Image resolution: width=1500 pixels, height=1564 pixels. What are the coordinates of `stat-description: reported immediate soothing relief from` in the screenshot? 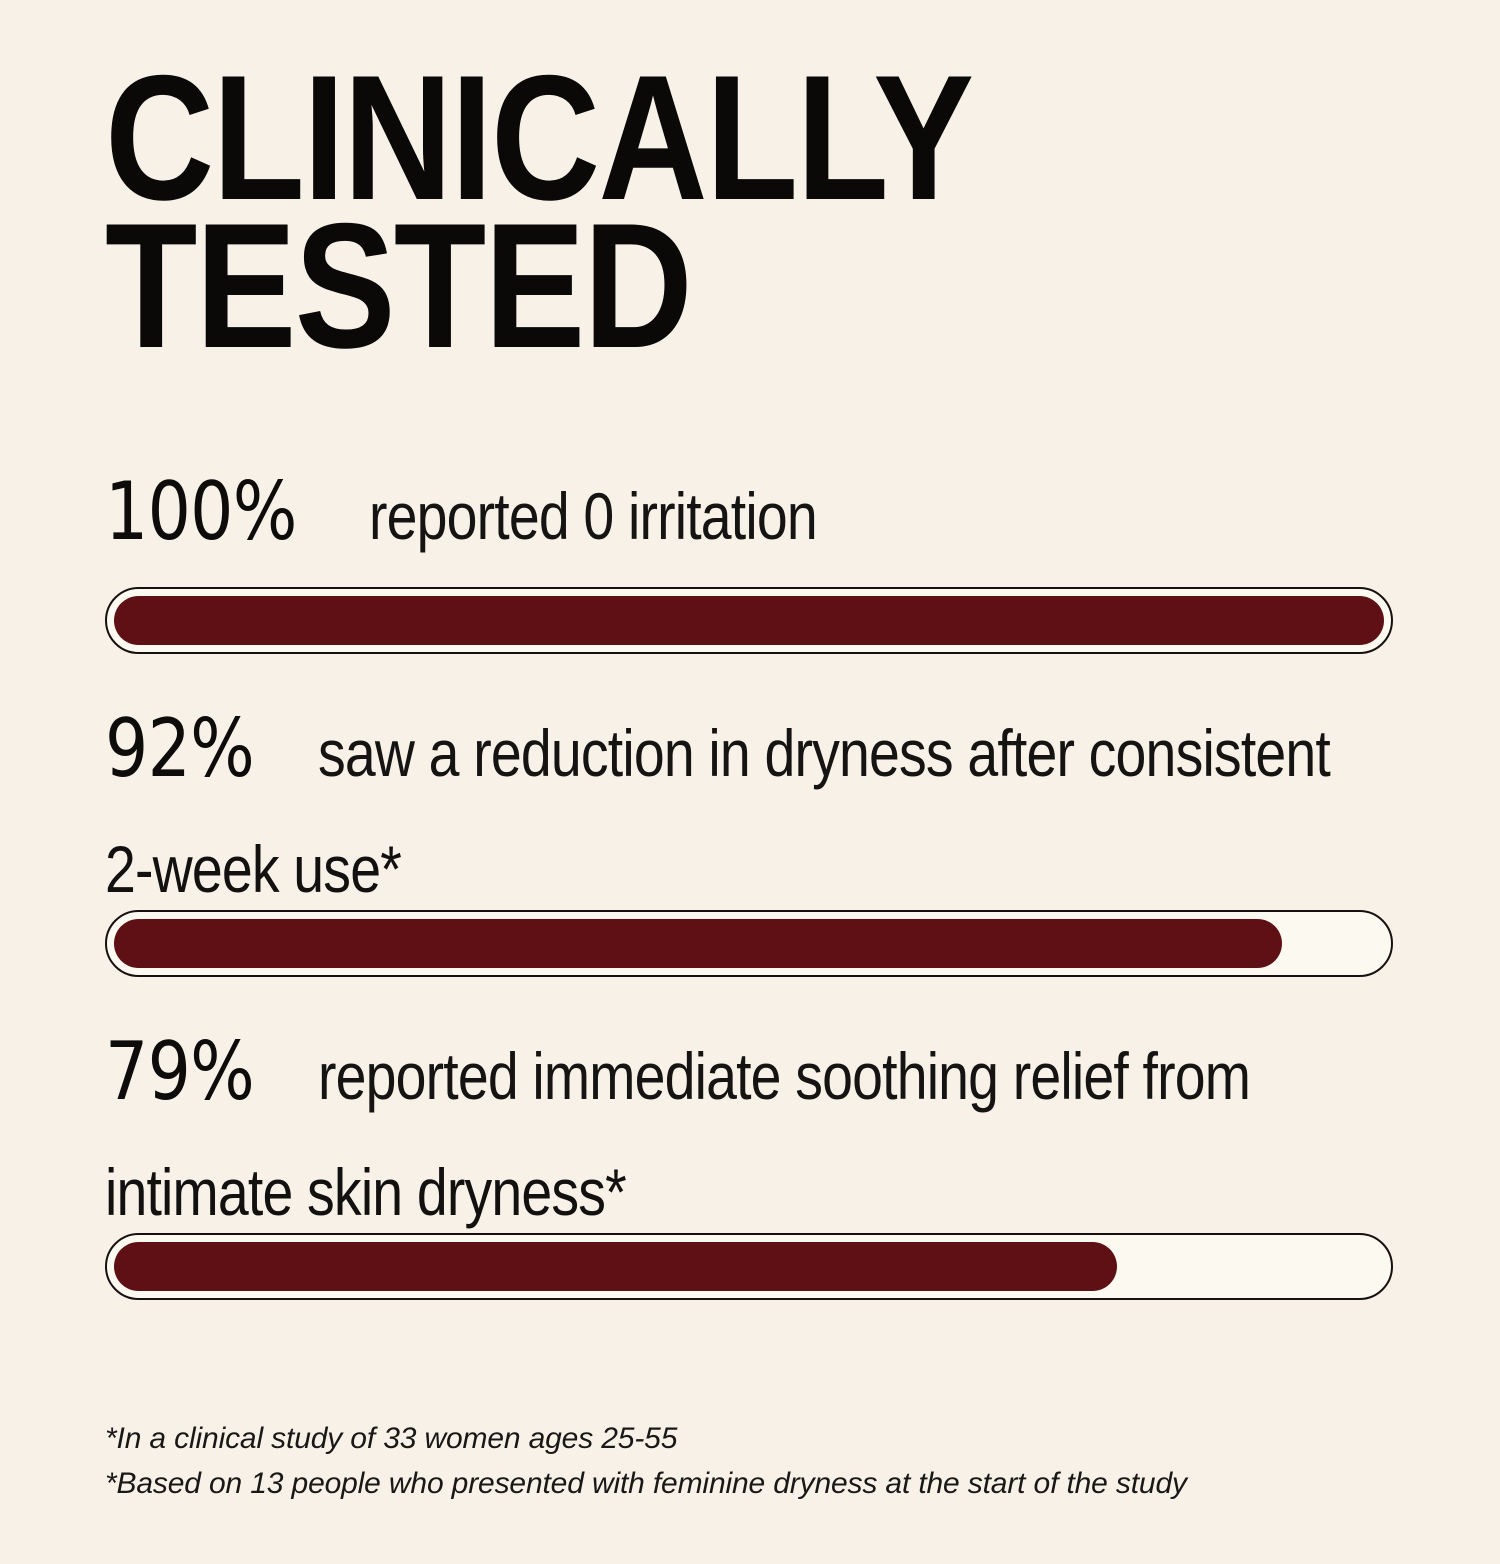 It's located at (784, 1076).